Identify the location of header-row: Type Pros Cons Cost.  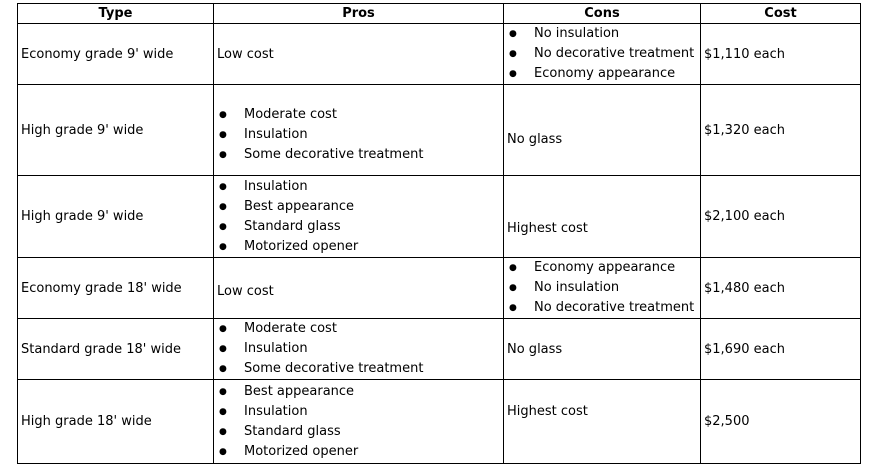
(439, 13).